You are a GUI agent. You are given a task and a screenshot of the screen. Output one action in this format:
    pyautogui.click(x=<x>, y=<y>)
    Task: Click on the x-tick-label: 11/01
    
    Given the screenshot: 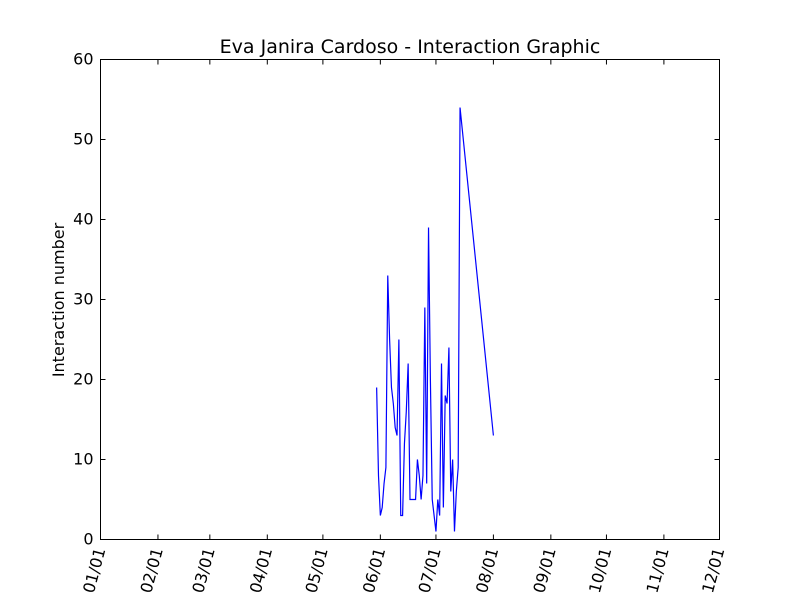 What is the action you would take?
    pyautogui.click(x=657, y=570)
    